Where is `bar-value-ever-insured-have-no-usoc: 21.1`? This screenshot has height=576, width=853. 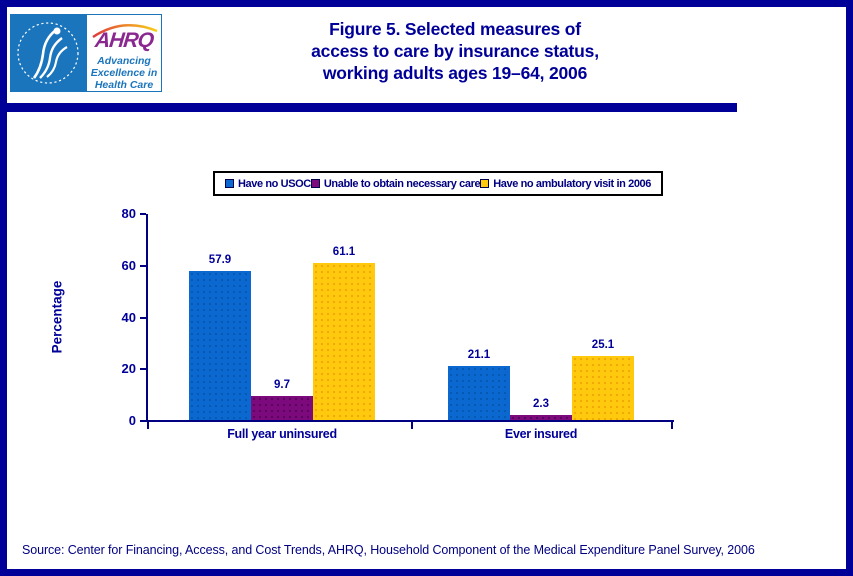 bar-value-ever-insured-have-no-usoc: 21.1 is located at coordinates (479, 355).